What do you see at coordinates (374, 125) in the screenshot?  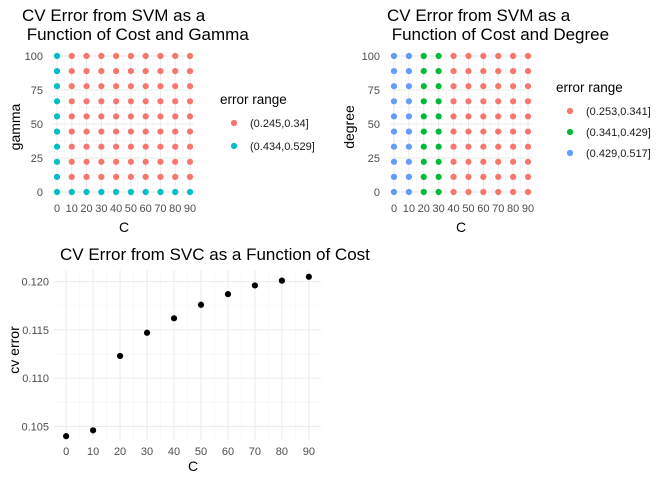 I see `y-tick-label: 50` at bounding box center [374, 125].